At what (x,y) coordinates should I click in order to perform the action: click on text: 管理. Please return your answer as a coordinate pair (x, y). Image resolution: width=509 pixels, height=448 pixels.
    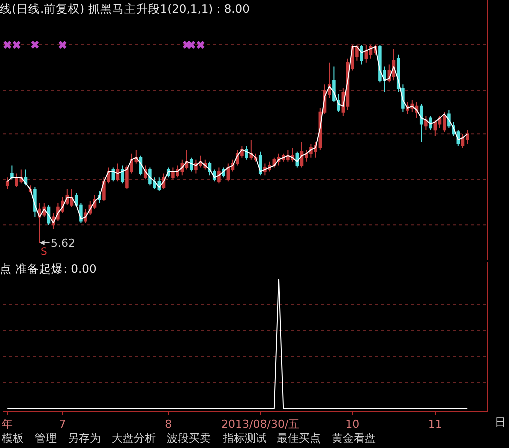
    Looking at the image, I should click on (46, 438).